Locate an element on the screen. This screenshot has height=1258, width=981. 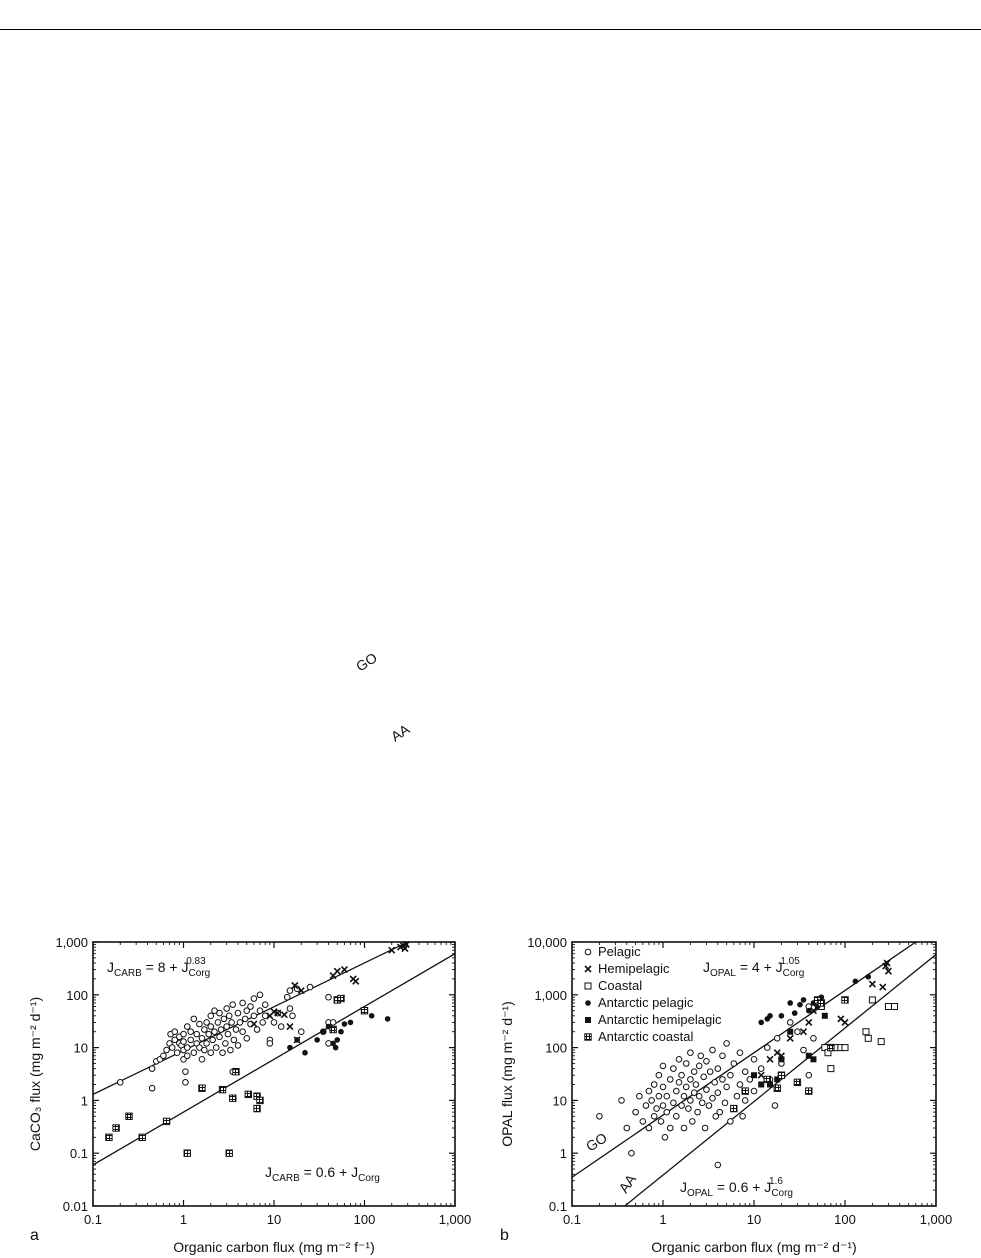
regression-line-aa is located at coordinates (274, 1059).